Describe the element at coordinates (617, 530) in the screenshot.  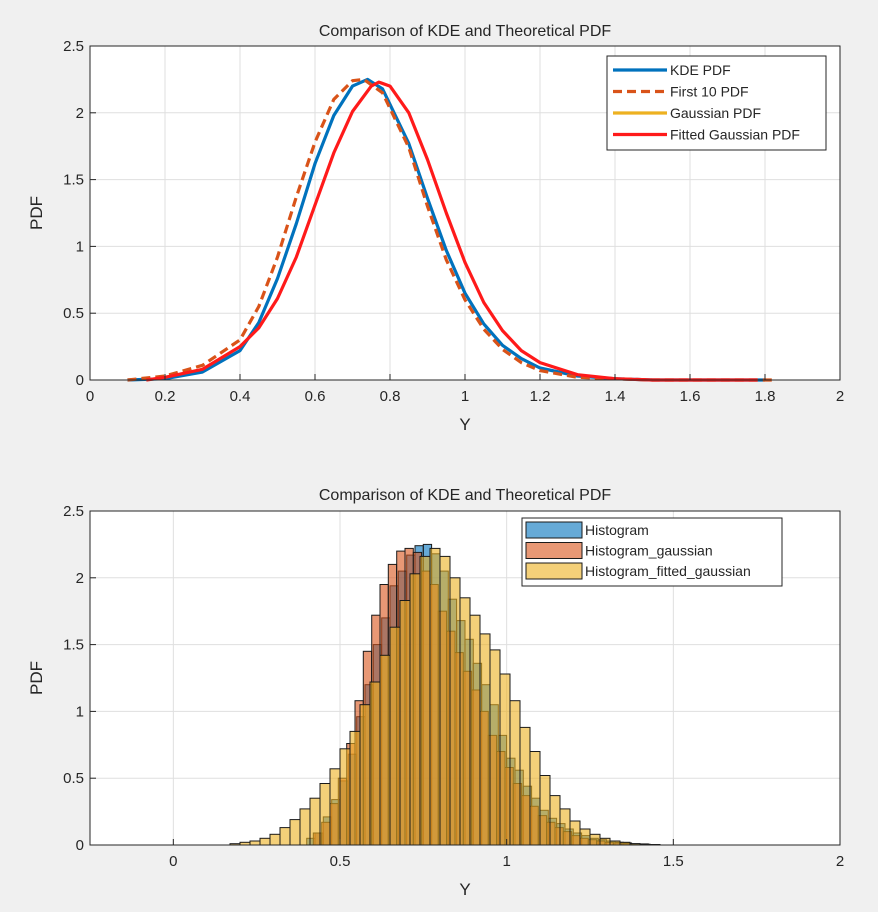
I see `legend-label: Histogram` at that location.